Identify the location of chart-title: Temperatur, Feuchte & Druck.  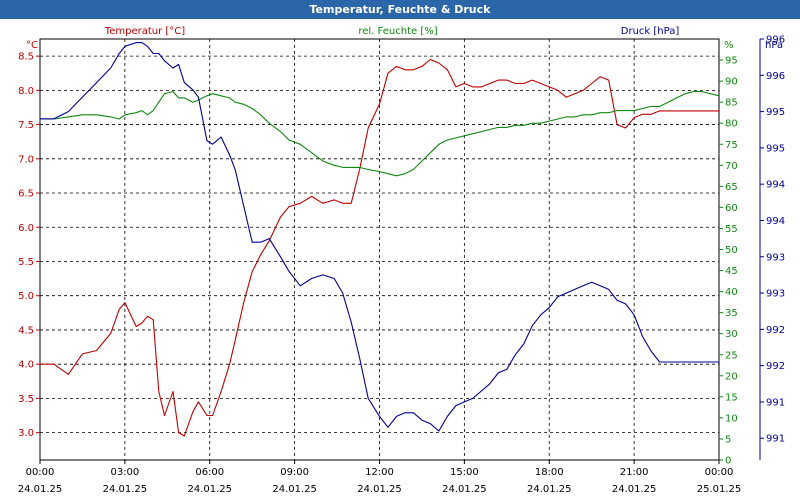
(400, 9).